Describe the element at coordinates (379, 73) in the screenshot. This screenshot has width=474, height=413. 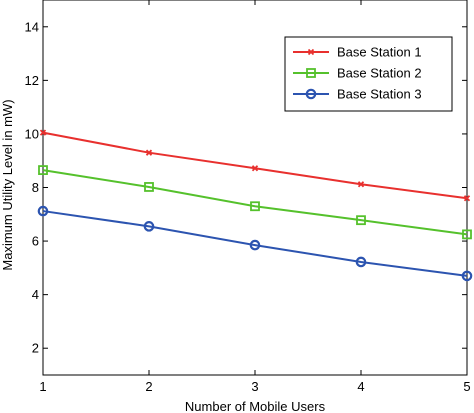
I see `legend-label: Base Station 2` at that location.